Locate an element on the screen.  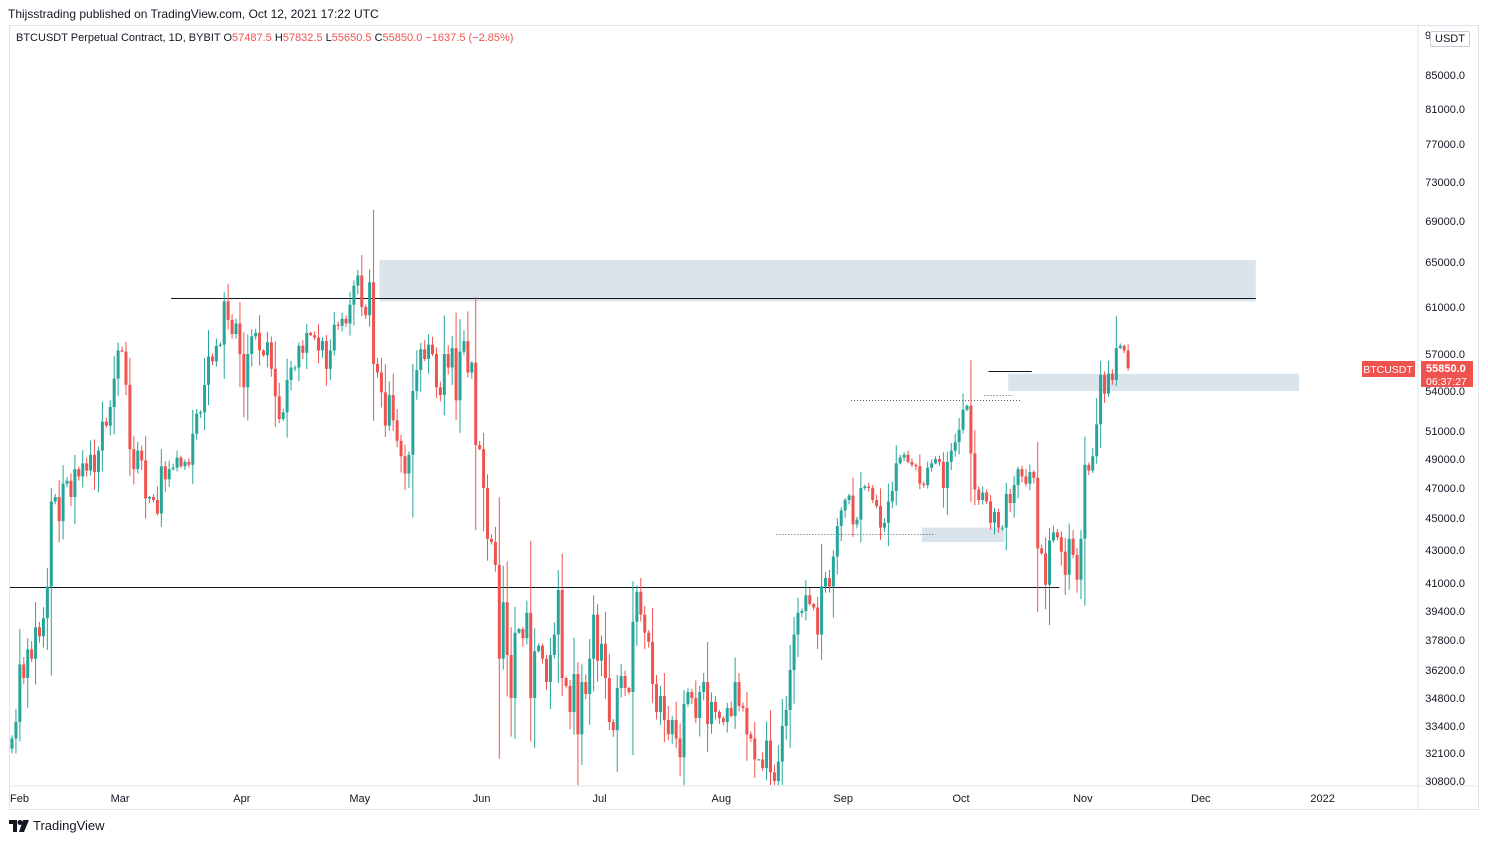
price-tick-label: 77000.0 is located at coordinates (1445, 145).